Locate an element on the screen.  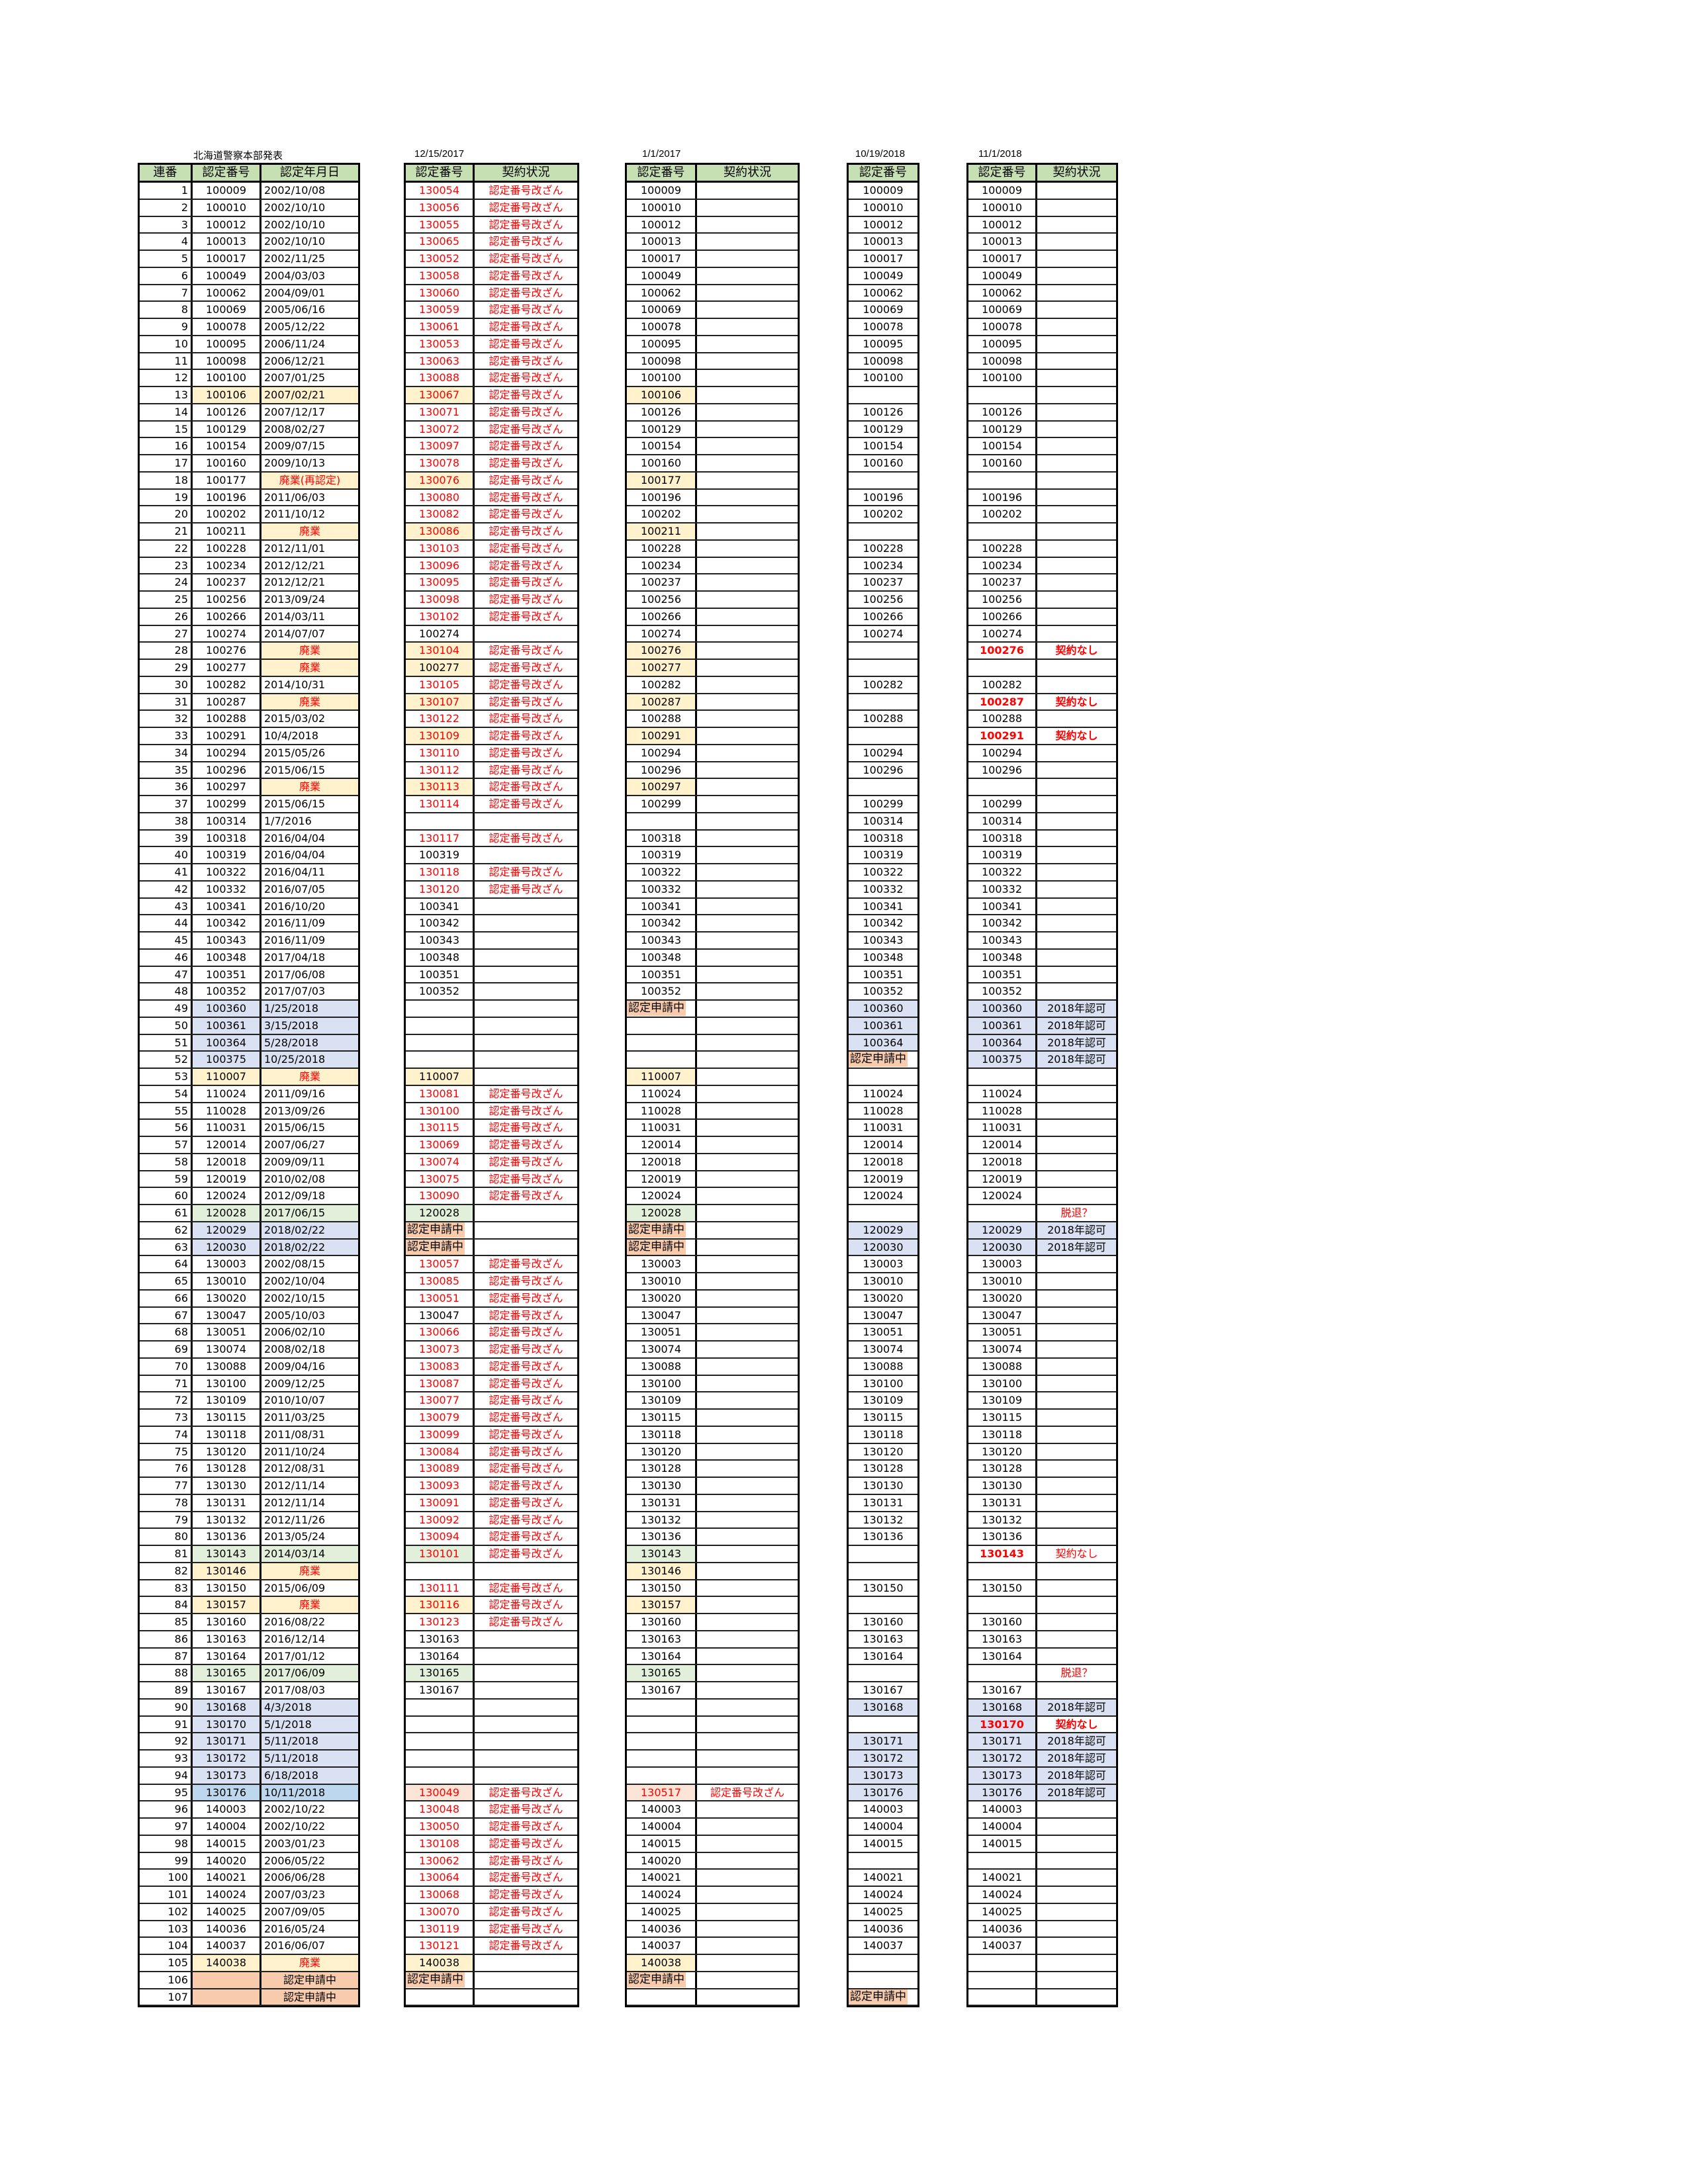
table-cell: 140003 is located at coordinates (227, 1809).